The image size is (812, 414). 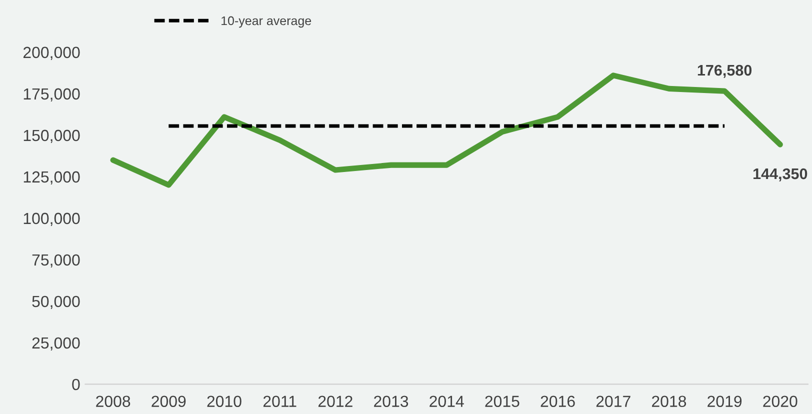 I want to click on data-label: 144,350, so click(x=780, y=175).